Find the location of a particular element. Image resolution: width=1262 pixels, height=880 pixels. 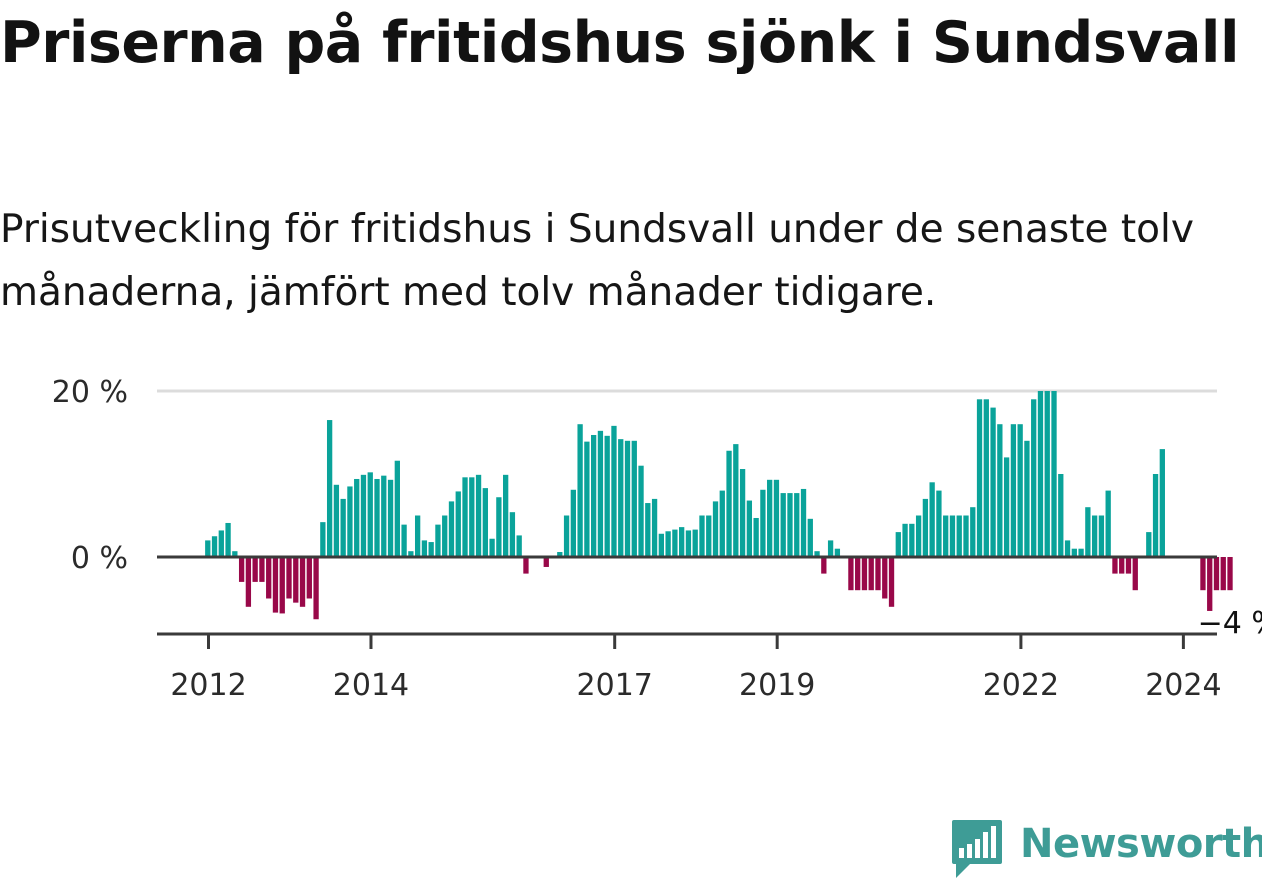

newsworthy-logo-icon is located at coordinates (977, 849).